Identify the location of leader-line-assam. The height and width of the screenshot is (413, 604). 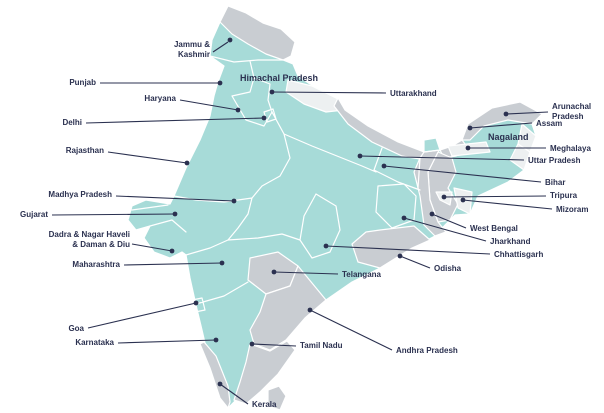
(501, 125).